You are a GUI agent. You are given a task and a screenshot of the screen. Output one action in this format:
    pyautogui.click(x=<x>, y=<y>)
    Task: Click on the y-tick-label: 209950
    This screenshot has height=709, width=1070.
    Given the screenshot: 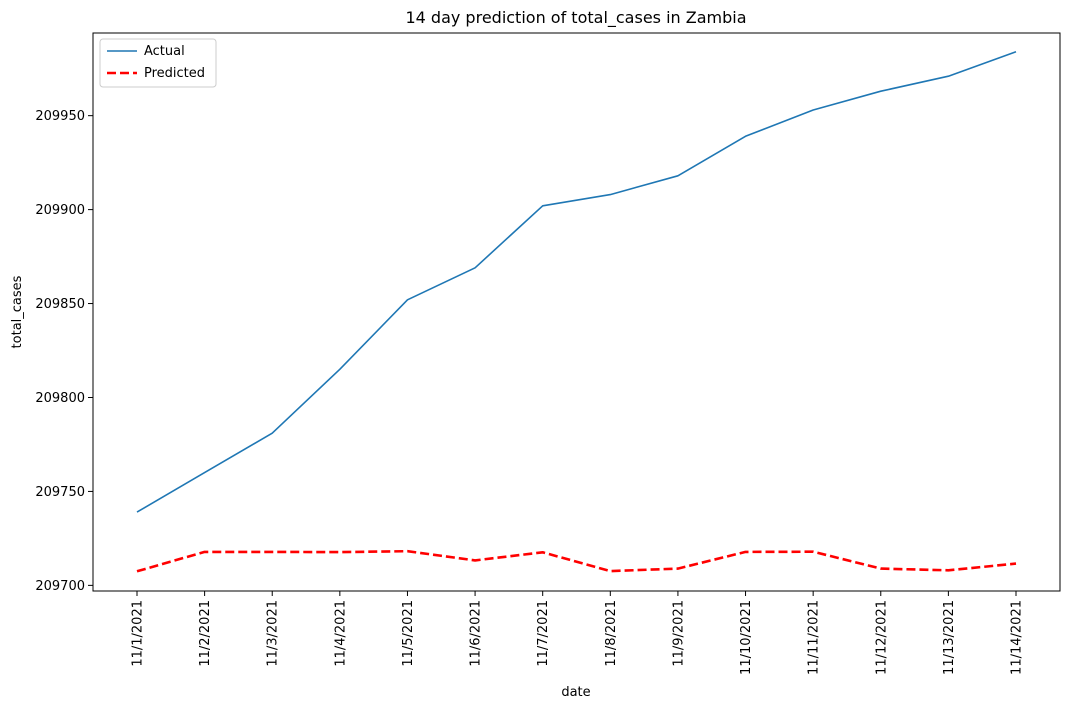 What is the action you would take?
    pyautogui.click(x=60, y=116)
    